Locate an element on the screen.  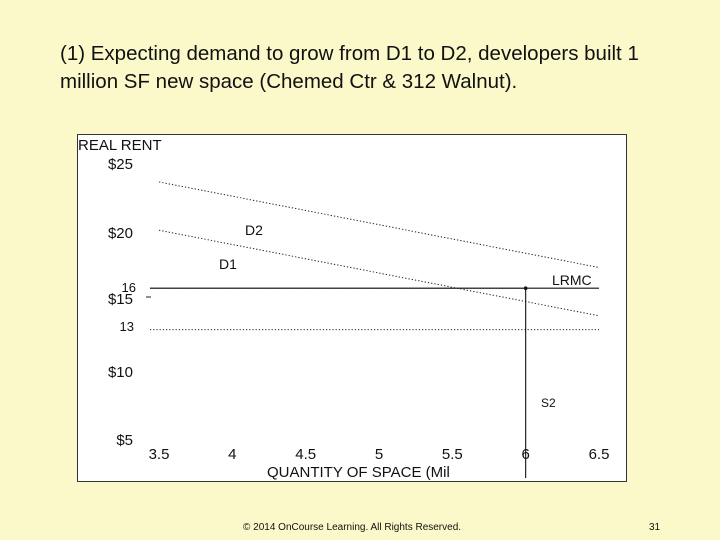
page-number: 31 is located at coordinates (655, 527).